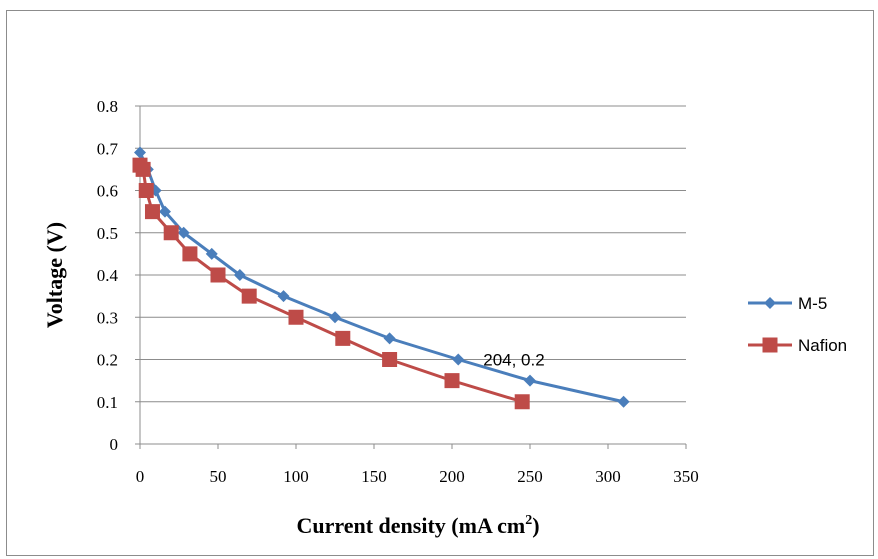 Image resolution: width=878 pixels, height=559 pixels. I want to click on x-axis-title: Current density (mA cm2), so click(417, 525).